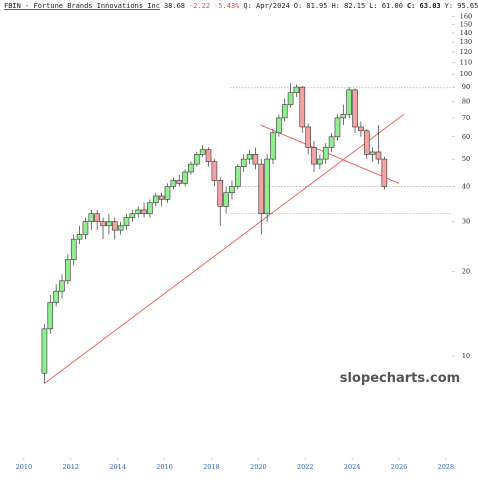 Image resolution: width=478 pixels, height=480 pixels. Describe the element at coordinates (199, 6) in the screenshot. I see `quote-item: -2.22` at that location.